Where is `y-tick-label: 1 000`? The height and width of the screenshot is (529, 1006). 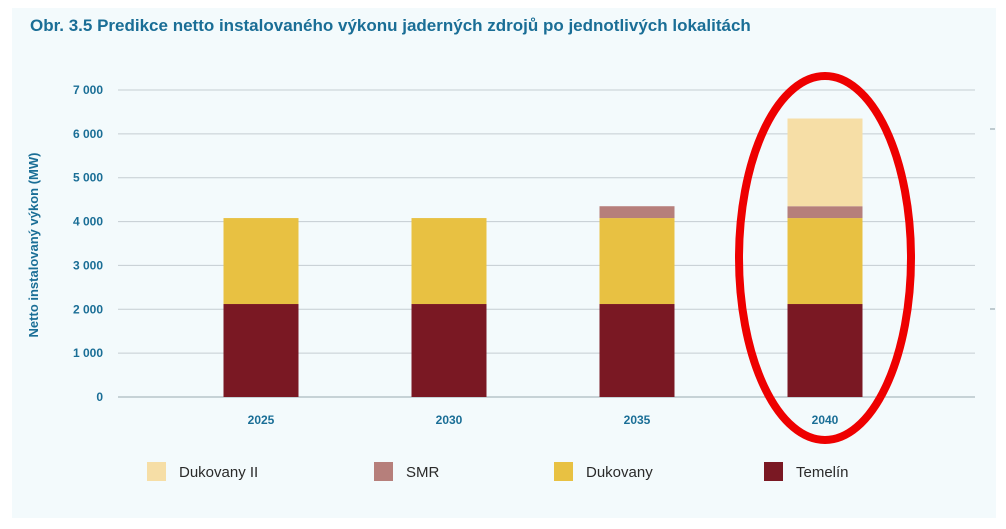
y-tick-label: 1 000 is located at coordinates (88, 353).